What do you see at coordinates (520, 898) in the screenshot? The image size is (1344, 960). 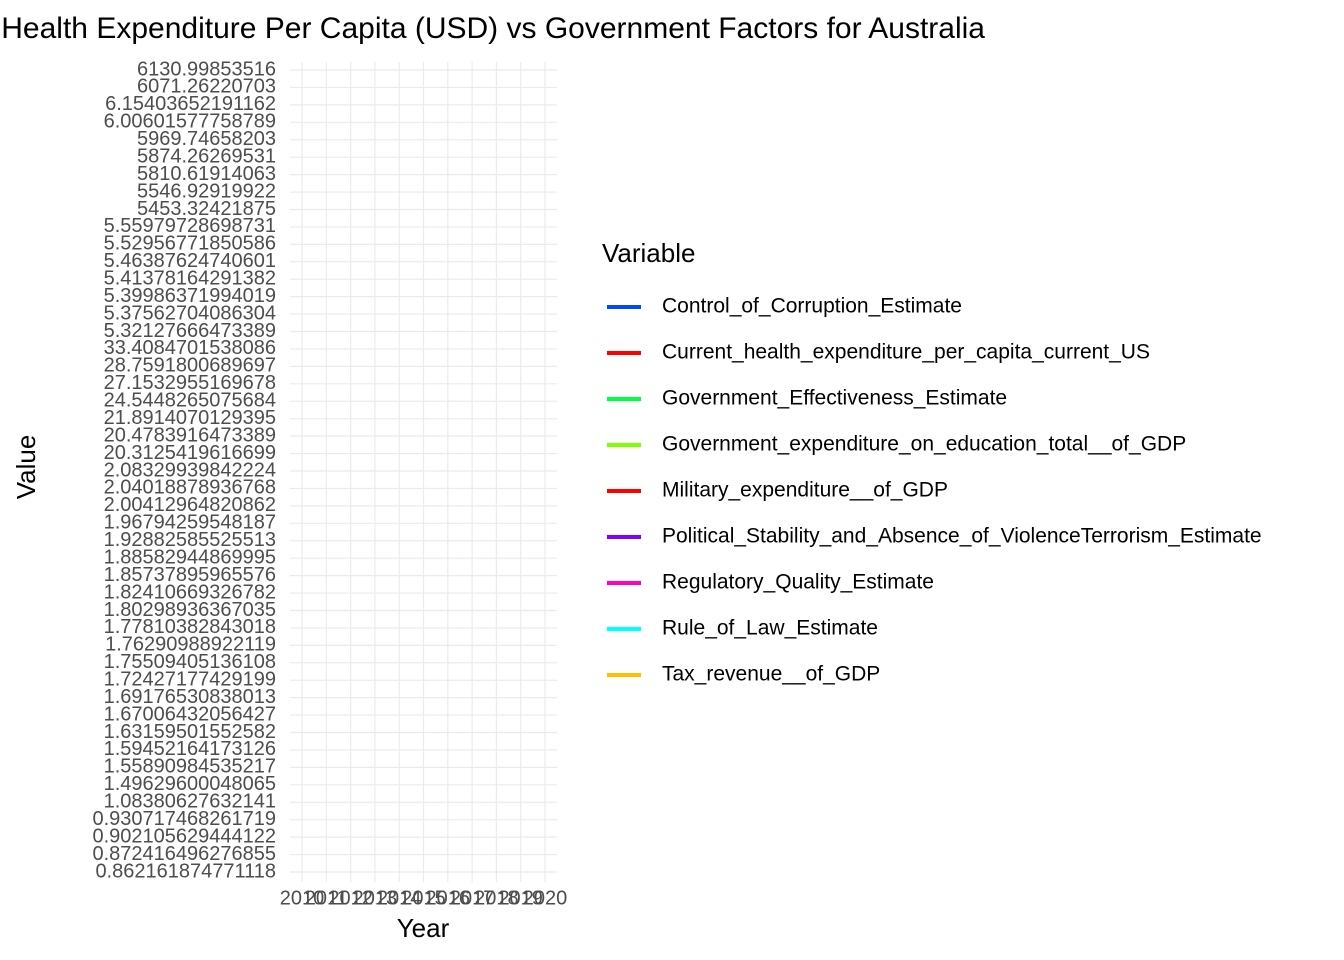 I see `x-tick-label: 2019` at bounding box center [520, 898].